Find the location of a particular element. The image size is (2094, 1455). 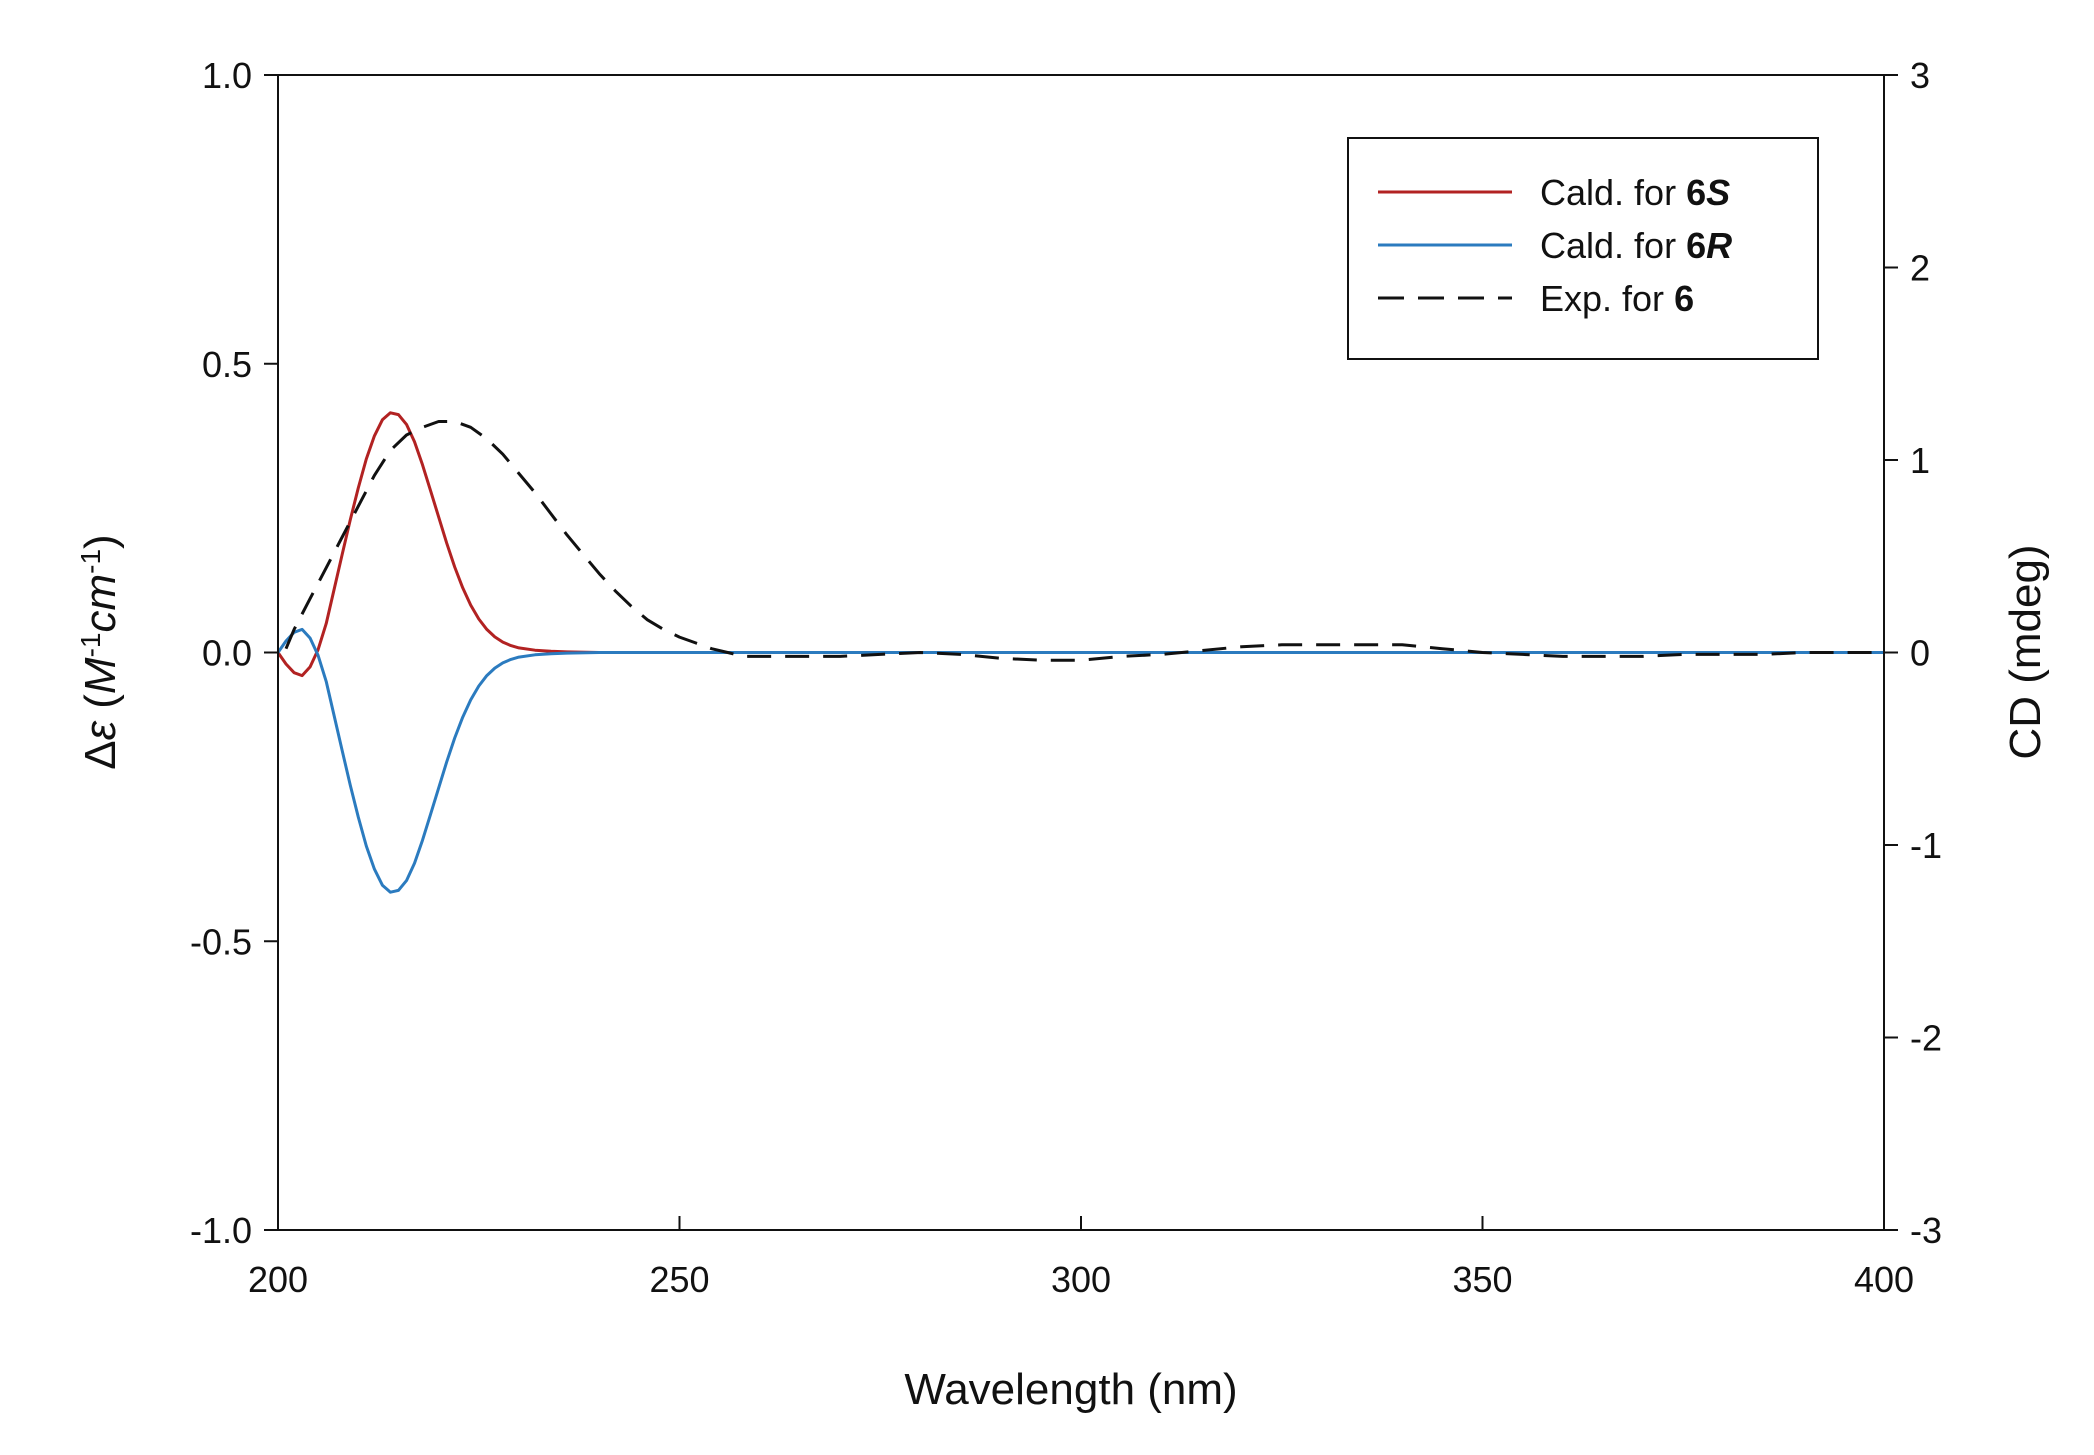

y-left-tick-label: 0.0 is located at coordinates (227, 653).